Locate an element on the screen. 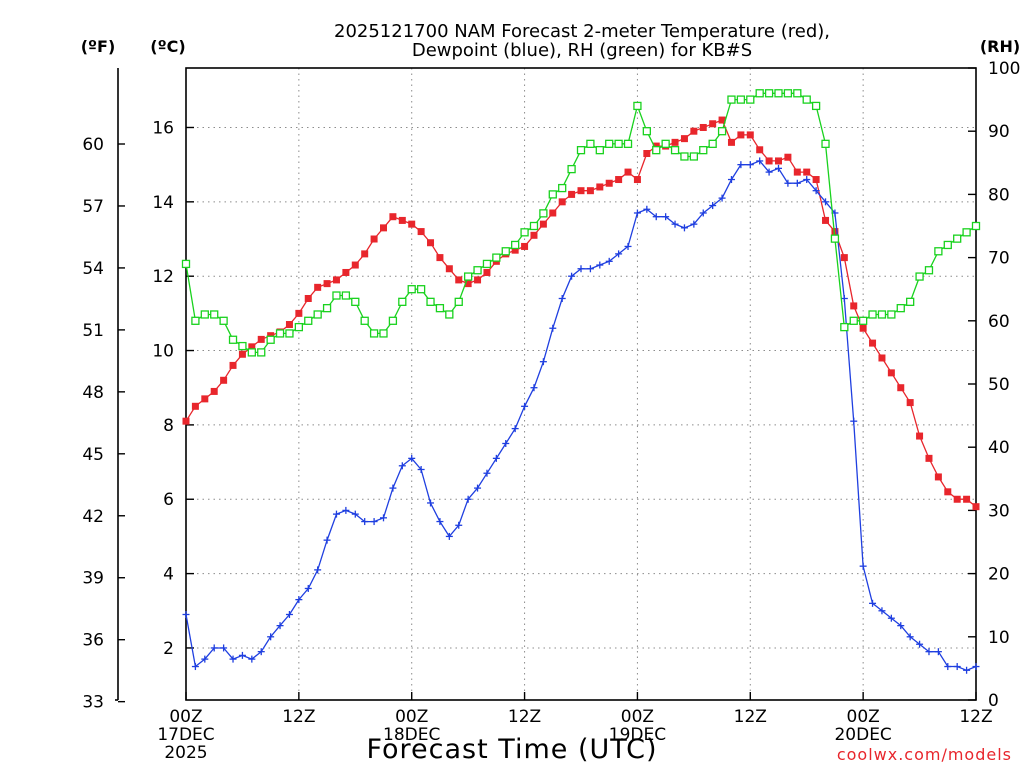 The width and height of the screenshot is (1024, 768). celsius-tick-label: 4 is located at coordinates (168, 575).